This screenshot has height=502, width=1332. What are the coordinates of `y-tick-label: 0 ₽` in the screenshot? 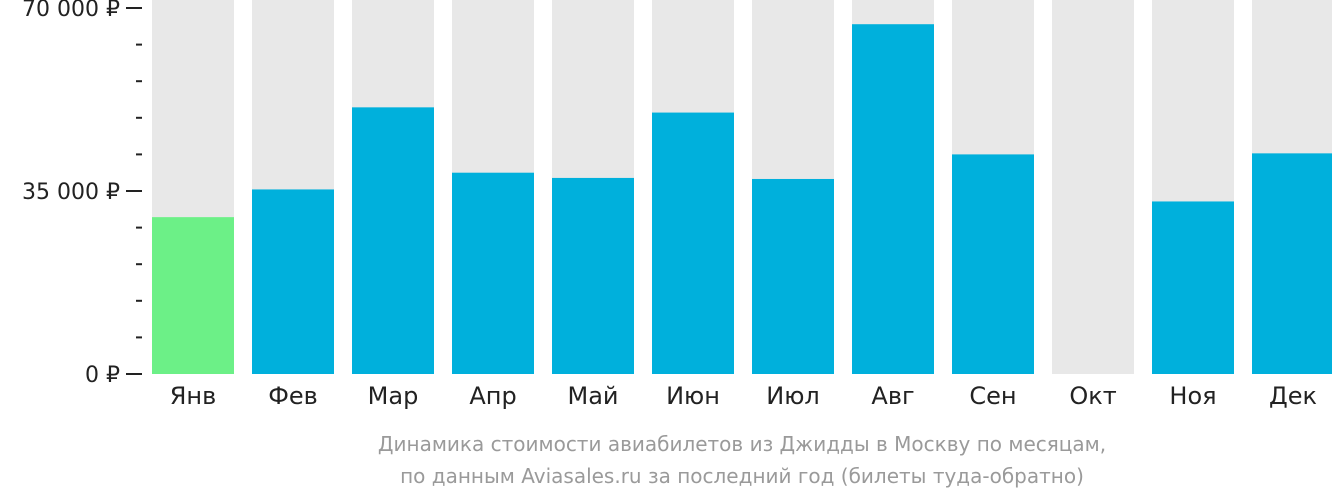 It's located at (102, 375).